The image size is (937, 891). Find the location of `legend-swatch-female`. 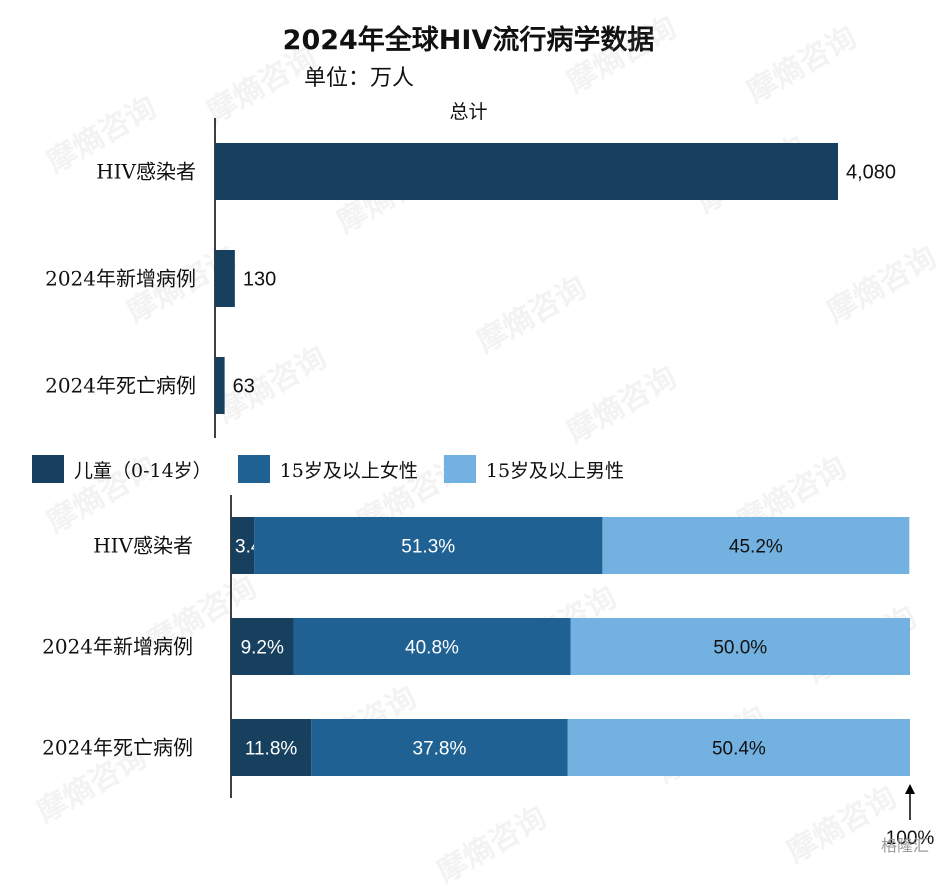

legend-swatch-female is located at coordinates (253, 469).